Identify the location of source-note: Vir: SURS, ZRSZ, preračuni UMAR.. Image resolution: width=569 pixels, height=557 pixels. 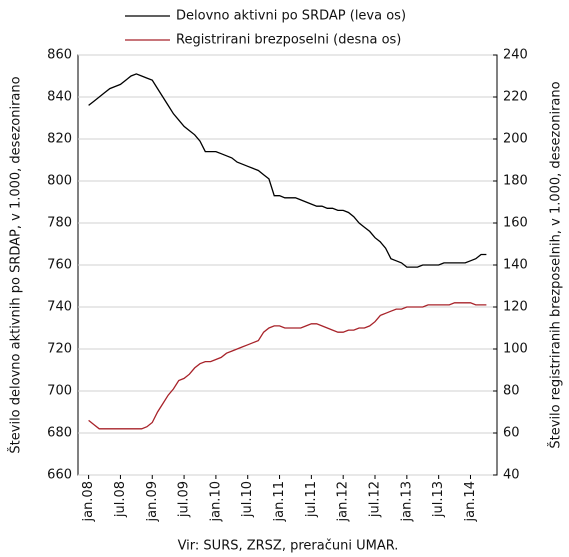
(288, 546).